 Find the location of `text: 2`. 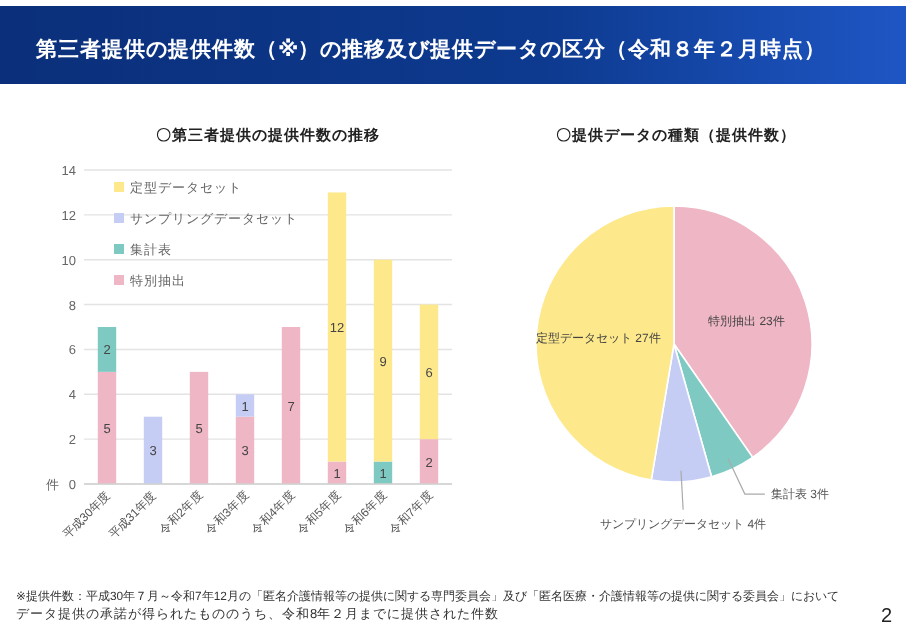

text: 2 is located at coordinates (886, 617).